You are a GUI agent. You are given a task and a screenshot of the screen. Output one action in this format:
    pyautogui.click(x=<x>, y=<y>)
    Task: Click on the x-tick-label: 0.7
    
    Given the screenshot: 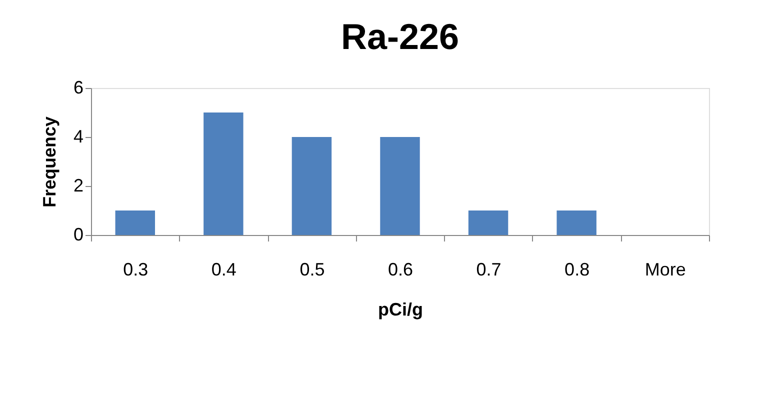 What is the action you would take?
    pyautogui.click(x=489, y=270)
    